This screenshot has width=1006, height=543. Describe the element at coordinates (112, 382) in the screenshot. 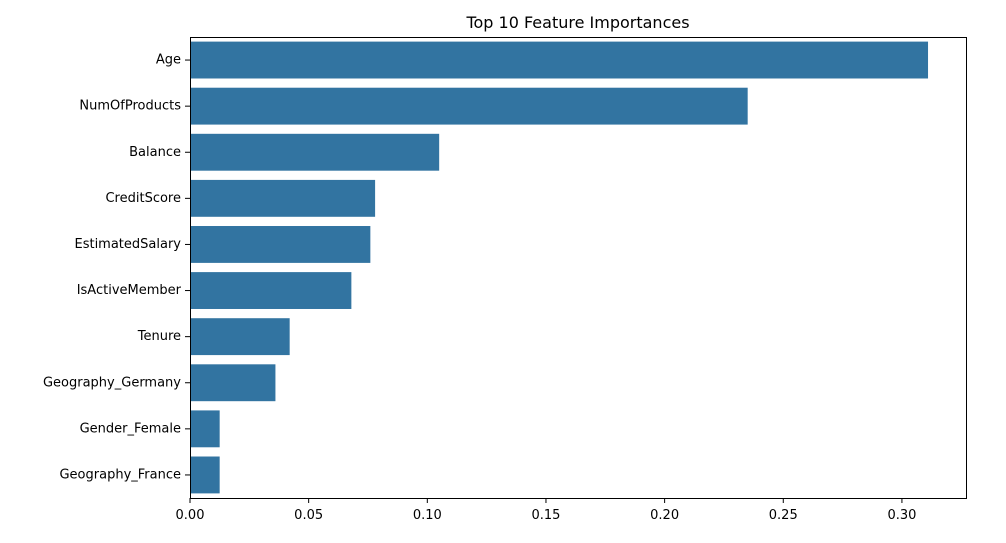

I see `y-tick-label: Geography_Germany` at that location.